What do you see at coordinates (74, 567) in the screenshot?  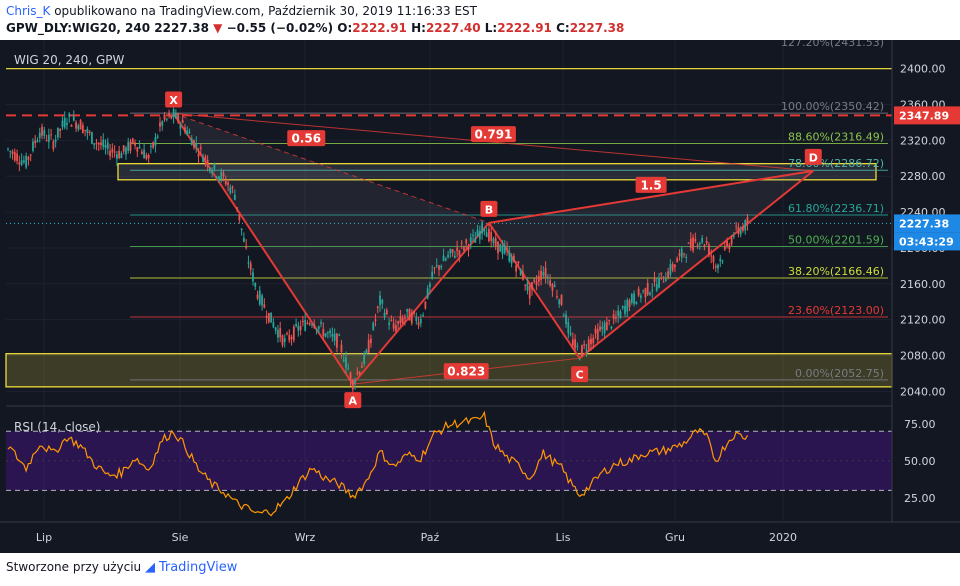 I see `footer-text: Stworzone przy użyciu` at bounding box center [74, 567].